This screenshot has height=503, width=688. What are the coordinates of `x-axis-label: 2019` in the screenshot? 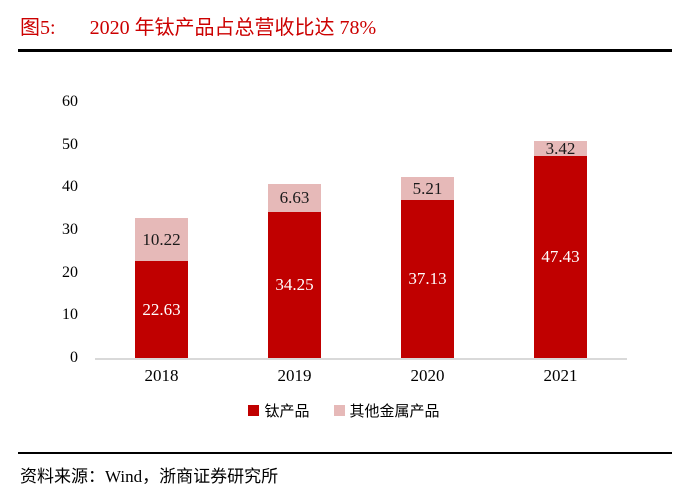 It's located at (294, 375).